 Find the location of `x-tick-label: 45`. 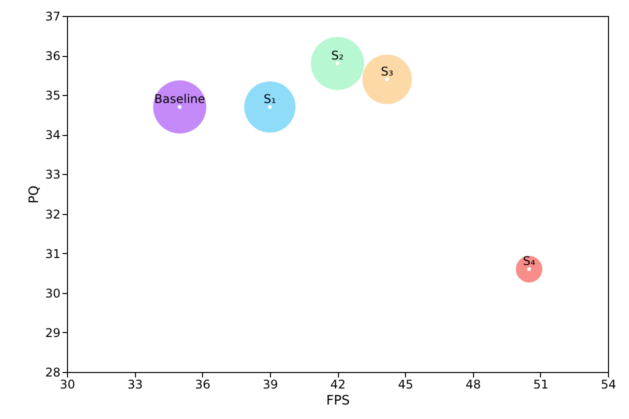

x-tick-label: 45 is located at coordinates (406, 385).